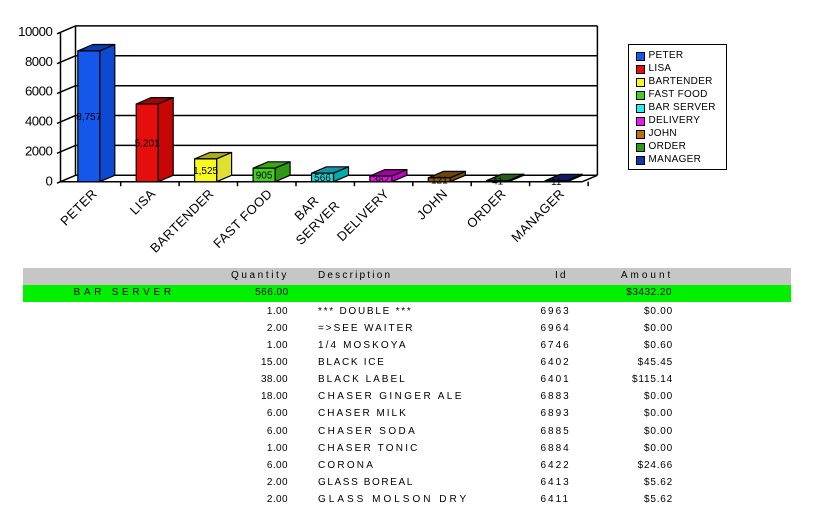 This screenshot has height=514, width=815. I want to click on svg-text: 8000, so click(39, 61).